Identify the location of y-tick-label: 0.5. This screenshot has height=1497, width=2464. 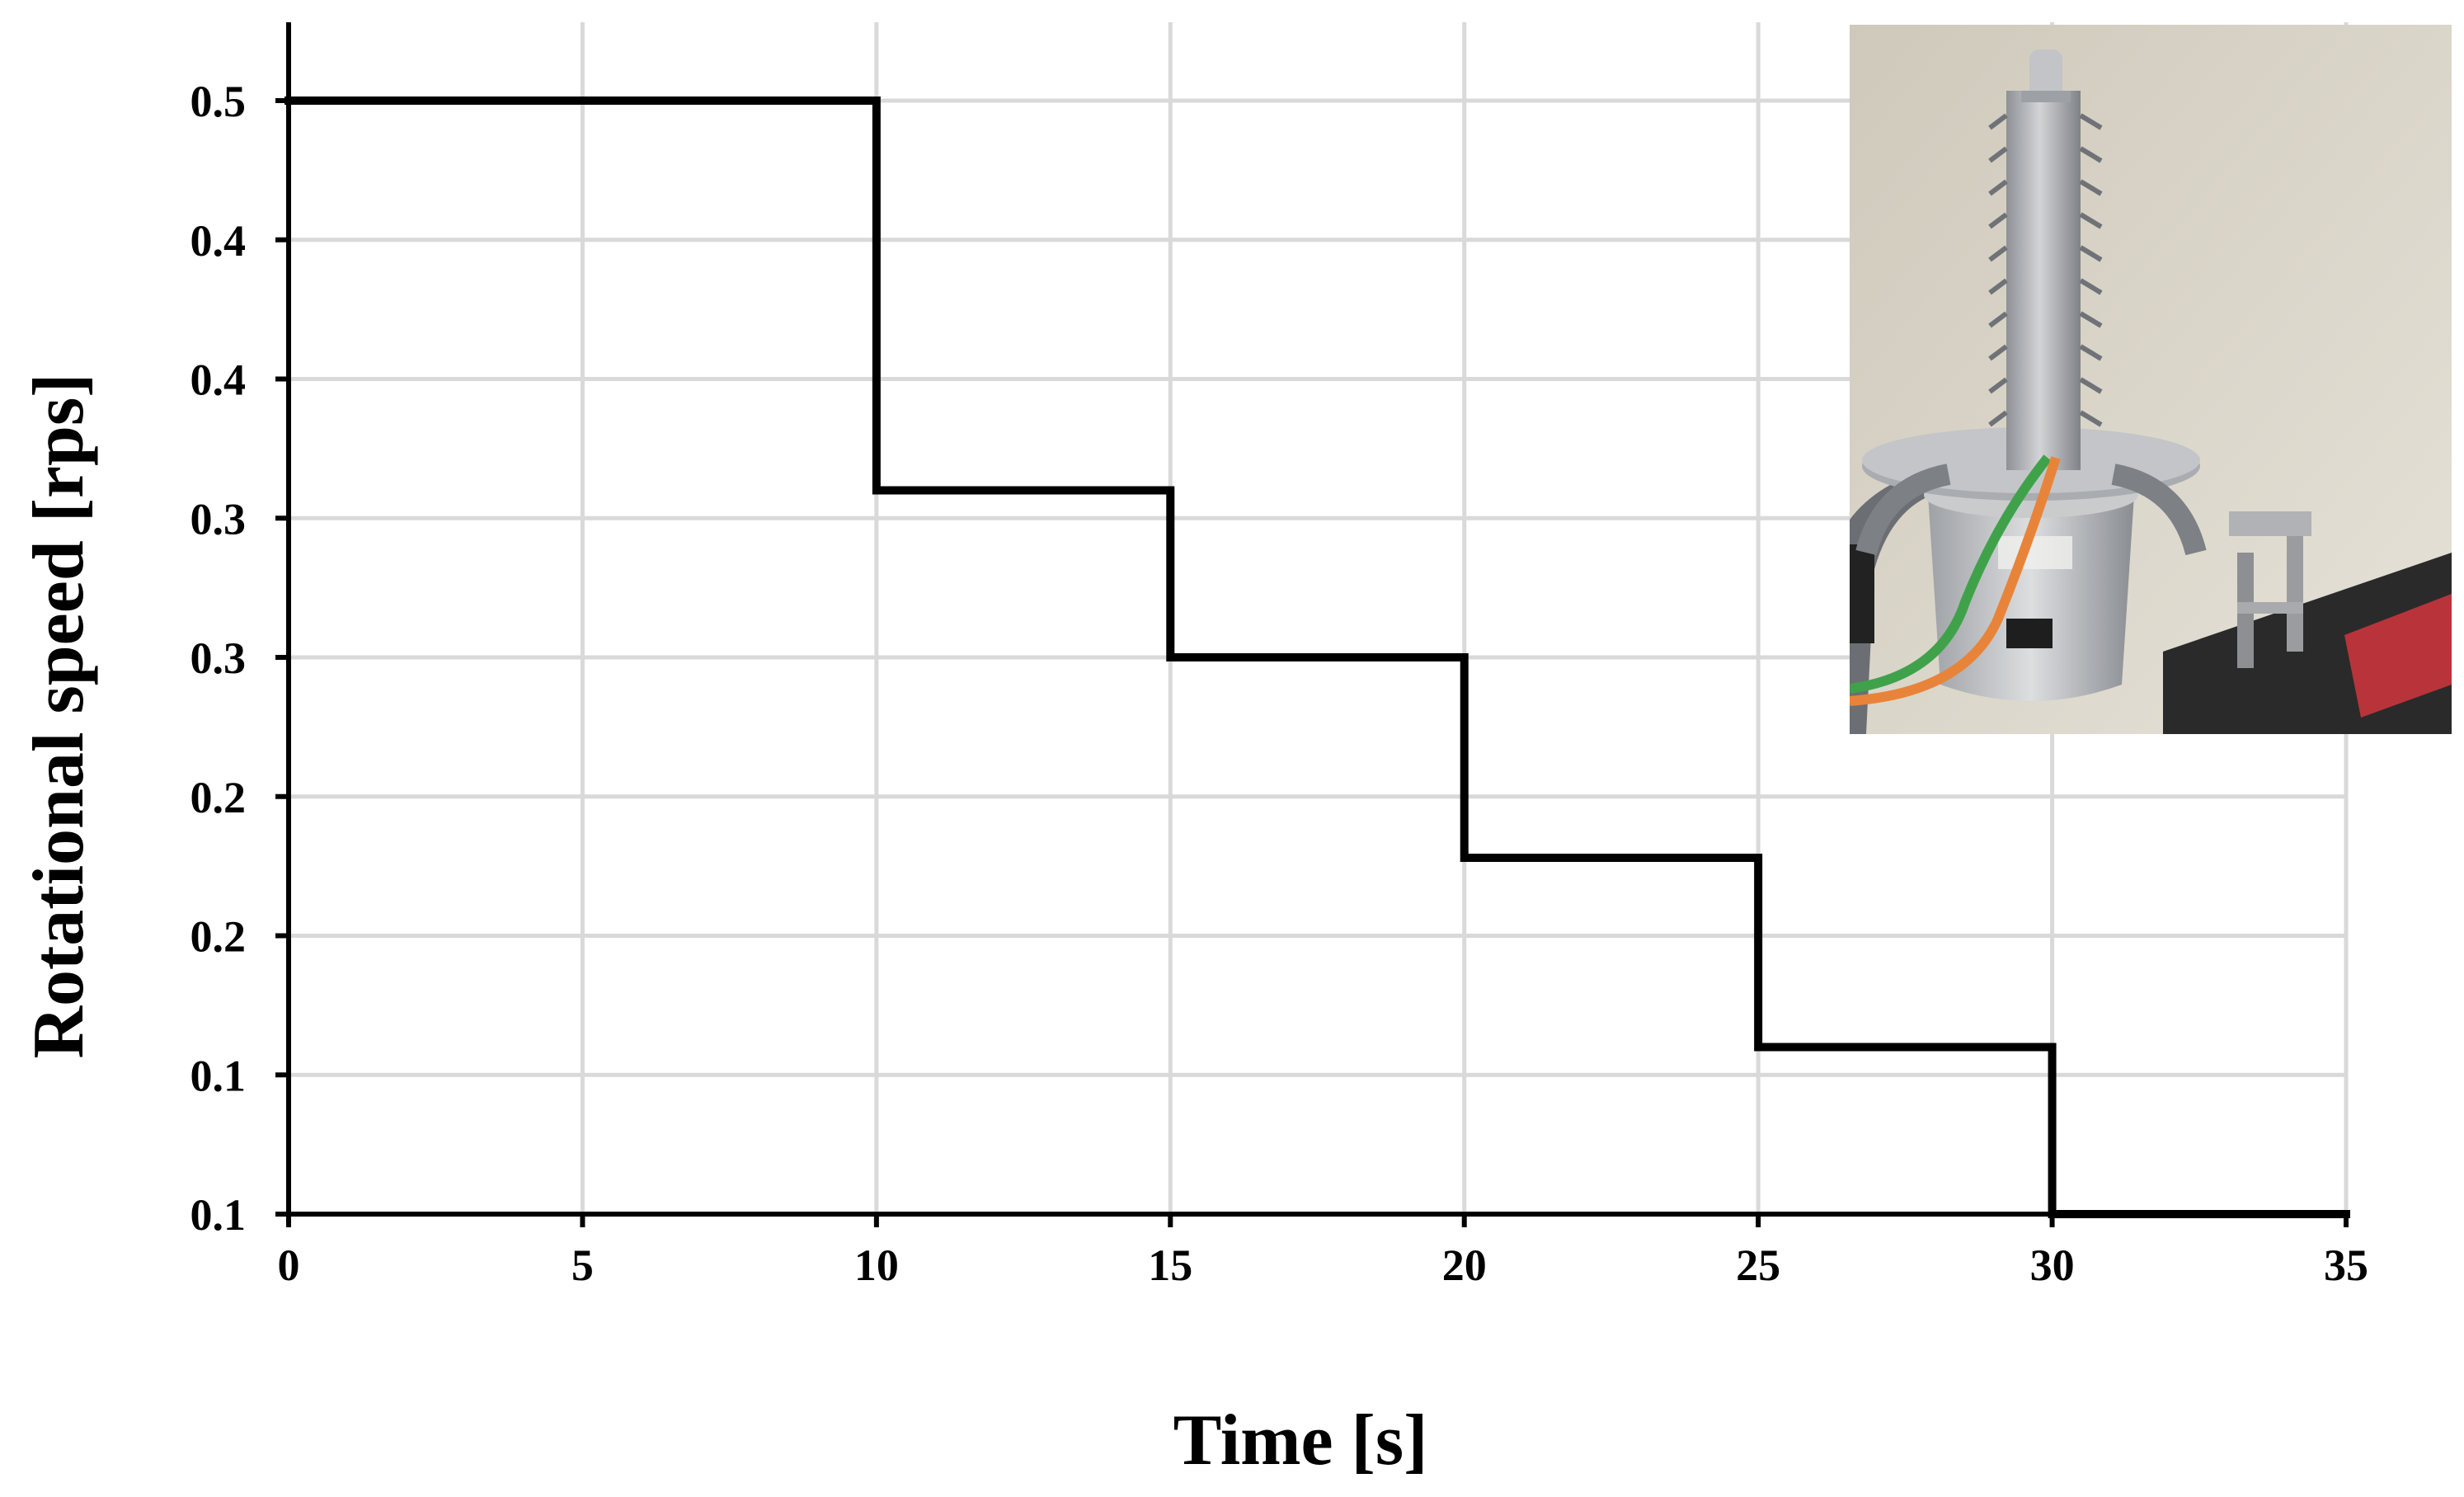
(218, 101).